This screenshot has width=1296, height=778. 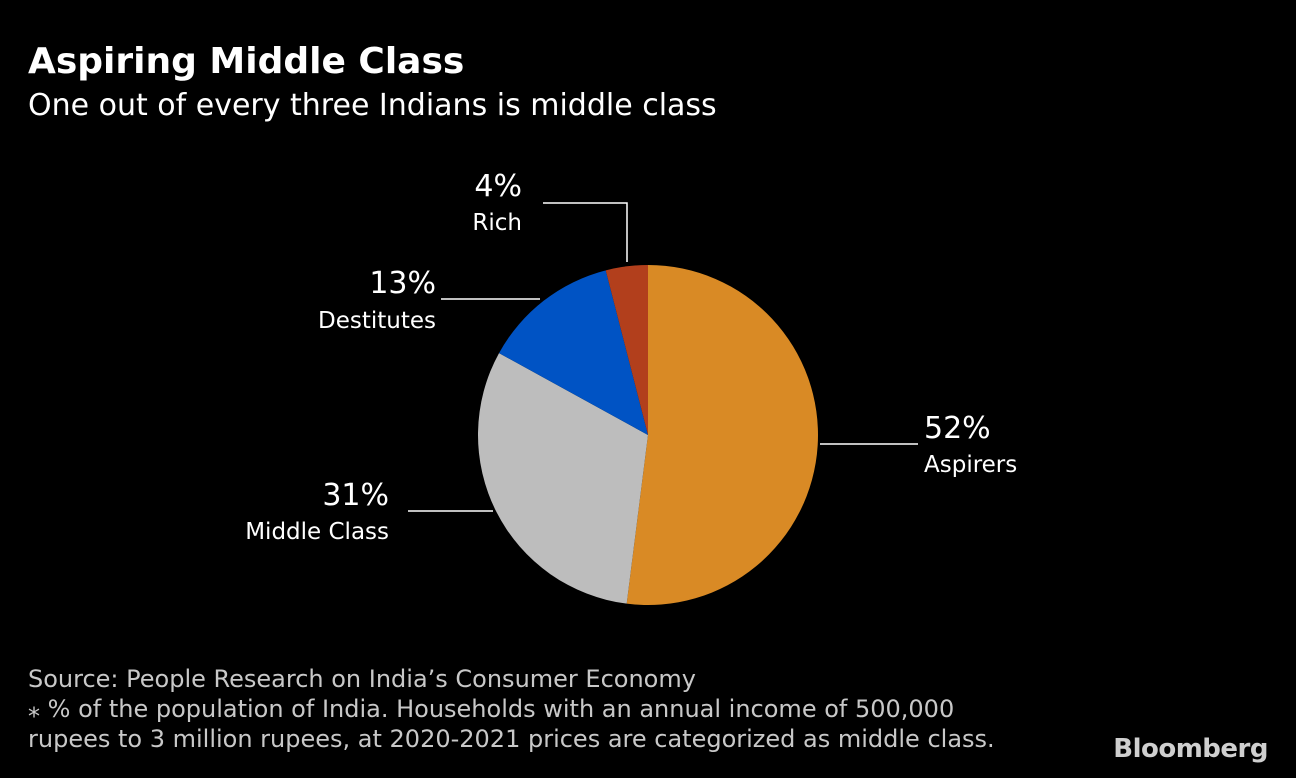 What do you see at coordinates (355, 495) in the screenshot?
I see `slice-value-label: 31%` at bounding box center [355, 495].